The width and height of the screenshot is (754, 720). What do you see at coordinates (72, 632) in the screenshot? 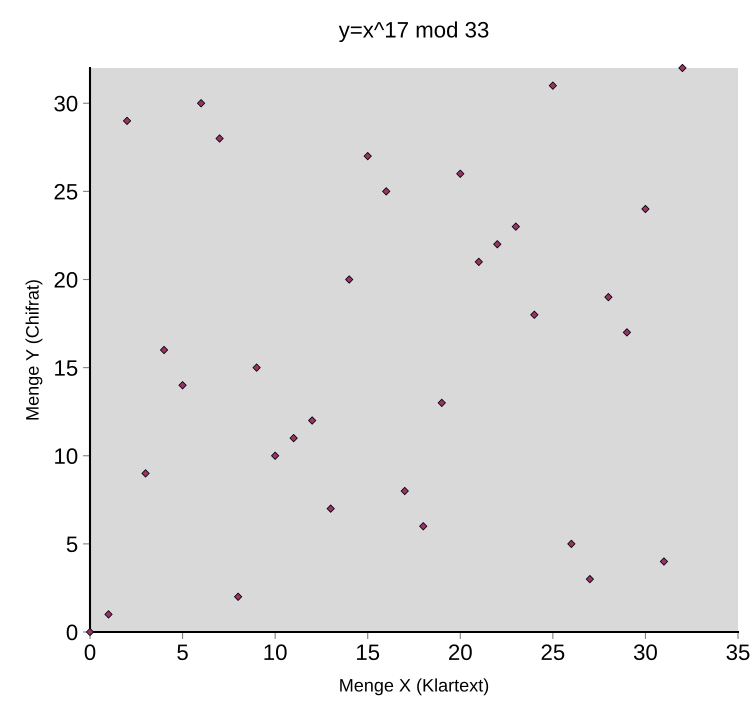
I see `y-tick-label: 0` at bounding box center [72, 632].